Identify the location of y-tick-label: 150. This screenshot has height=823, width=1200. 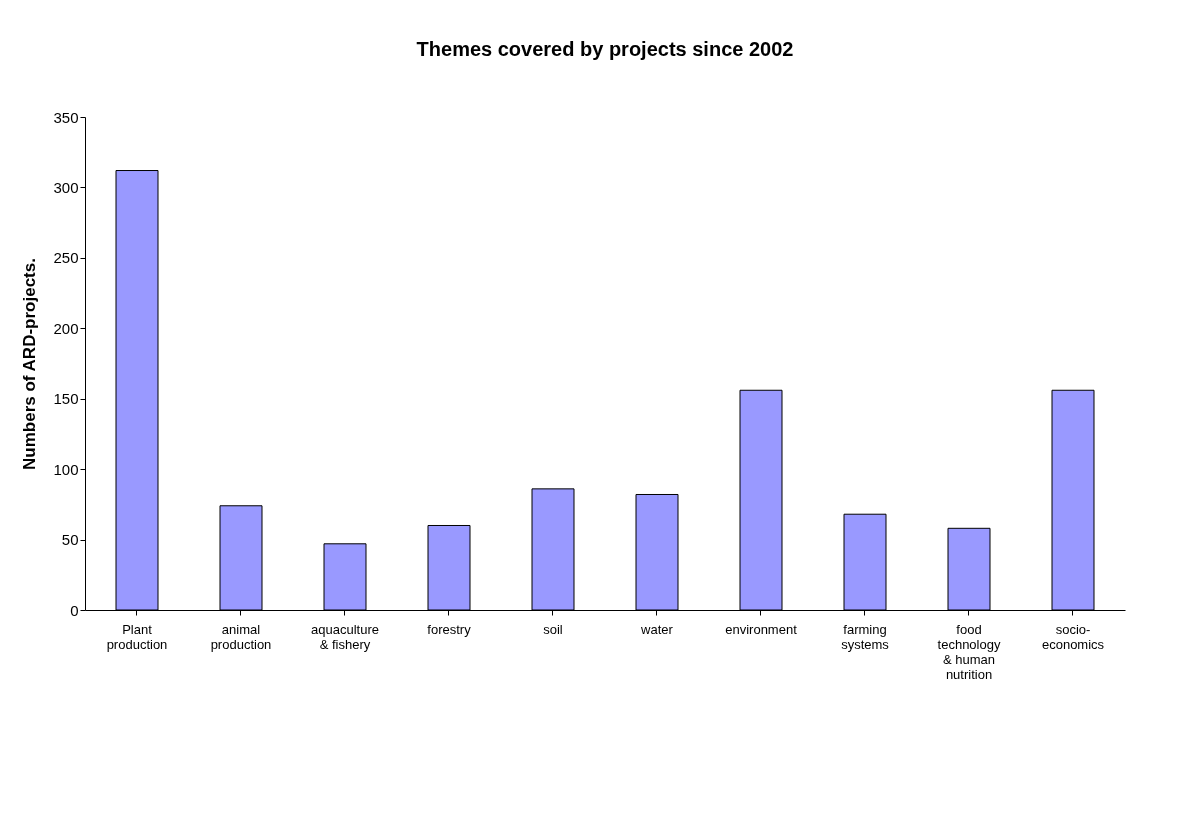
(66, 399).